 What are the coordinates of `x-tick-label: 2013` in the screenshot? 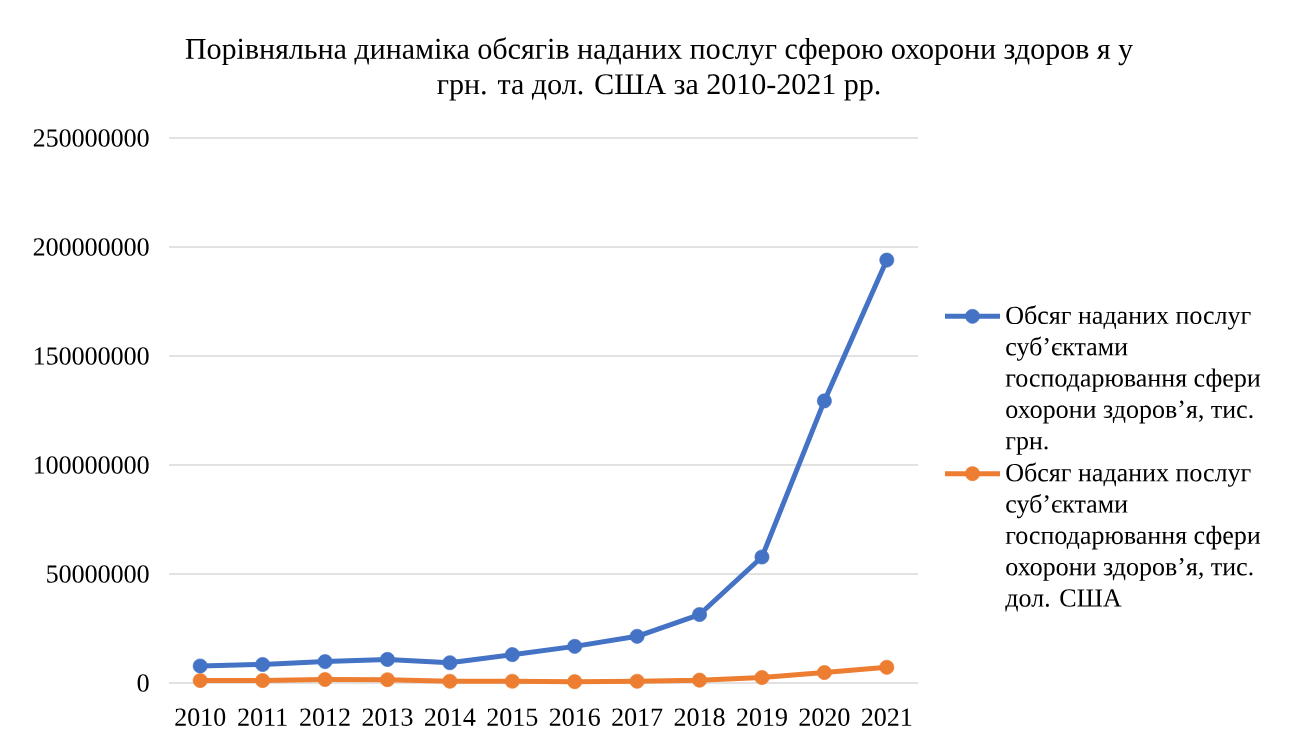 It's located at (387, 717).